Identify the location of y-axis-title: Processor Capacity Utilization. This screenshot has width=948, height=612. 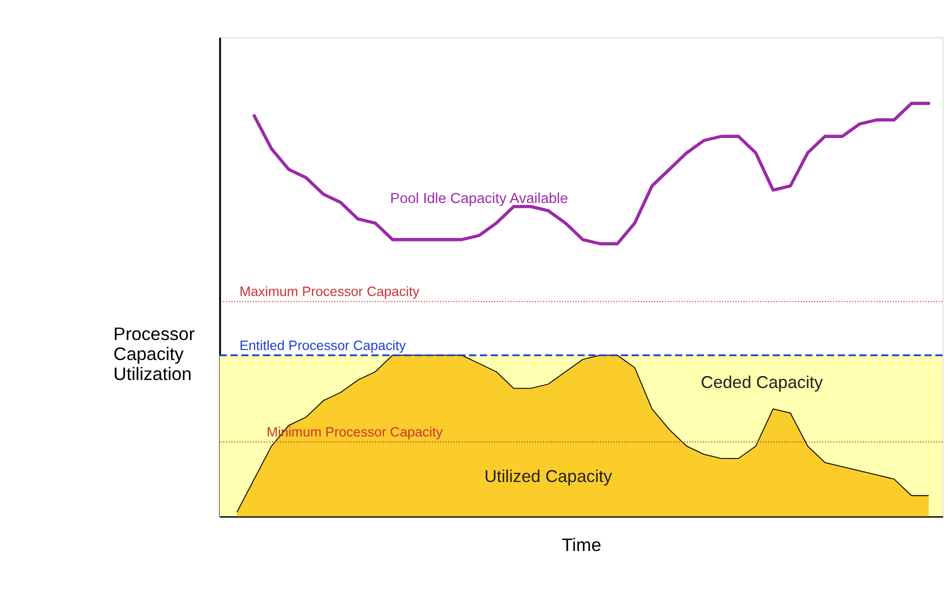
(154, 354).